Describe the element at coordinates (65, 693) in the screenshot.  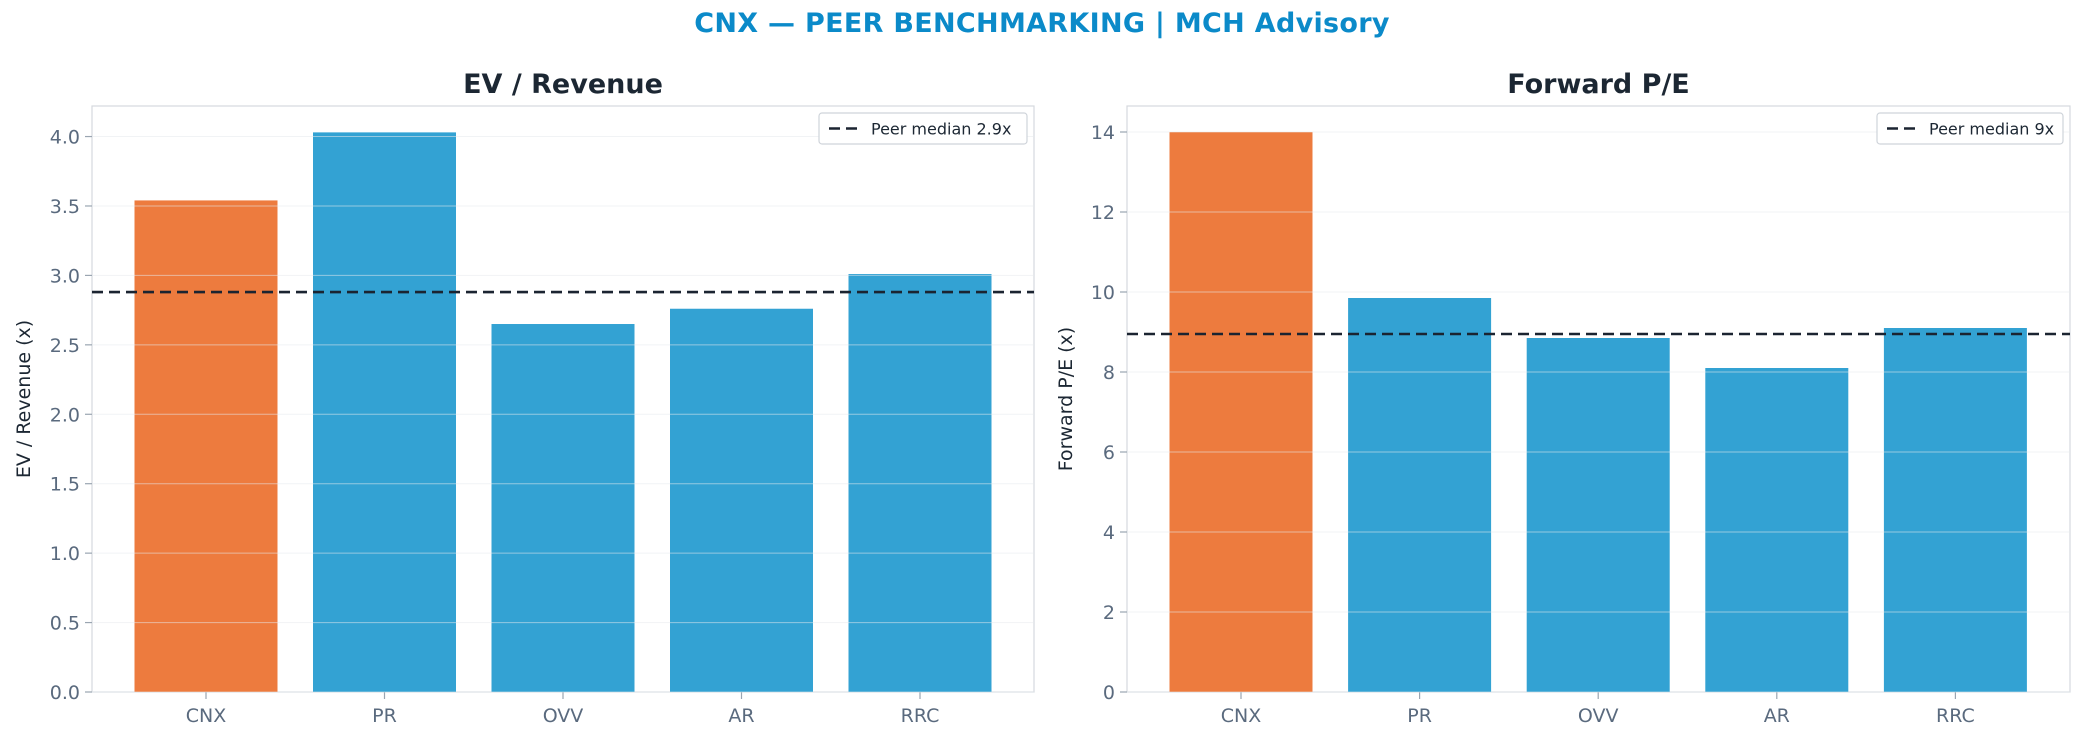
I see `y-tick-label: 0.0` at that location.